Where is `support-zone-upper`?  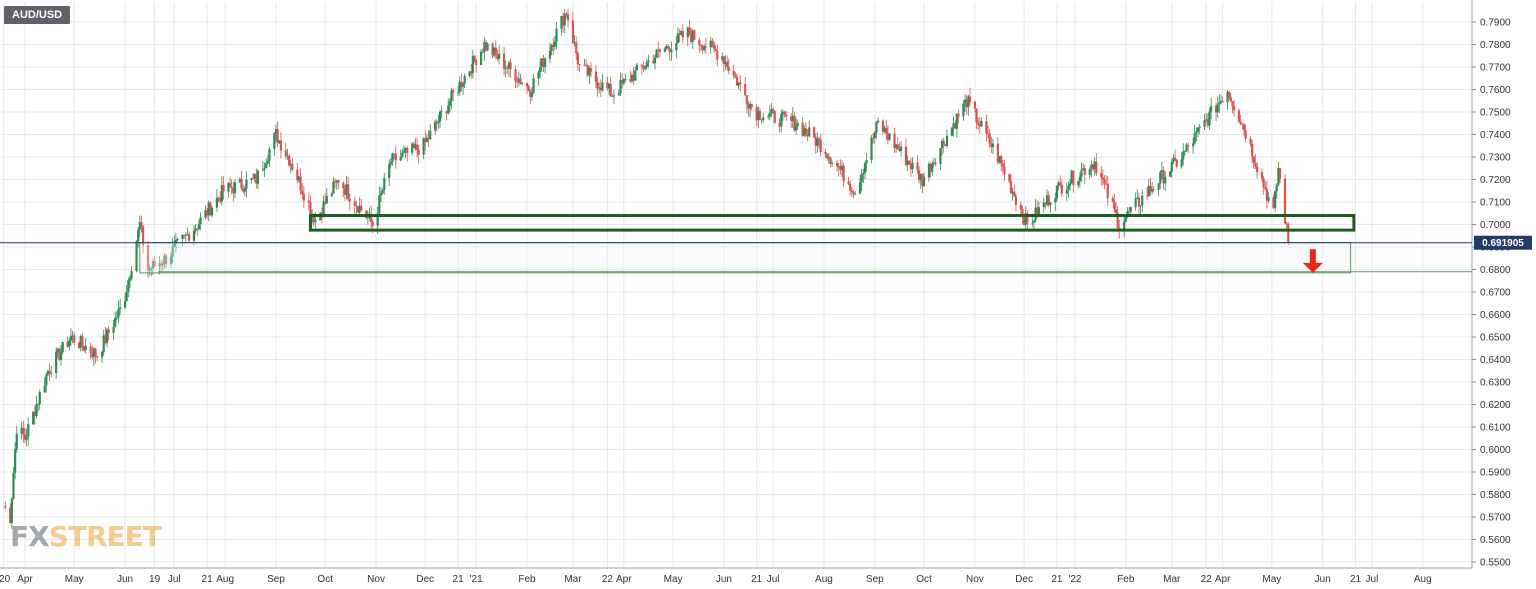
support-zone-upper is located at coordinates (832, 223).